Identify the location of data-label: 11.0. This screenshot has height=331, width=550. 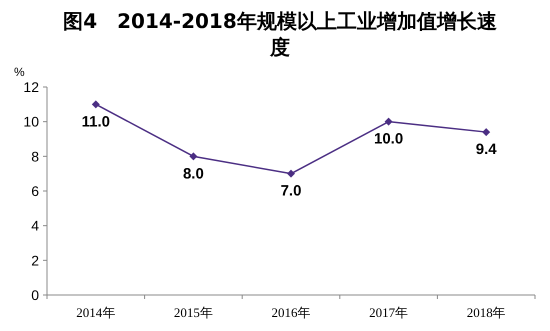
(96, 121).